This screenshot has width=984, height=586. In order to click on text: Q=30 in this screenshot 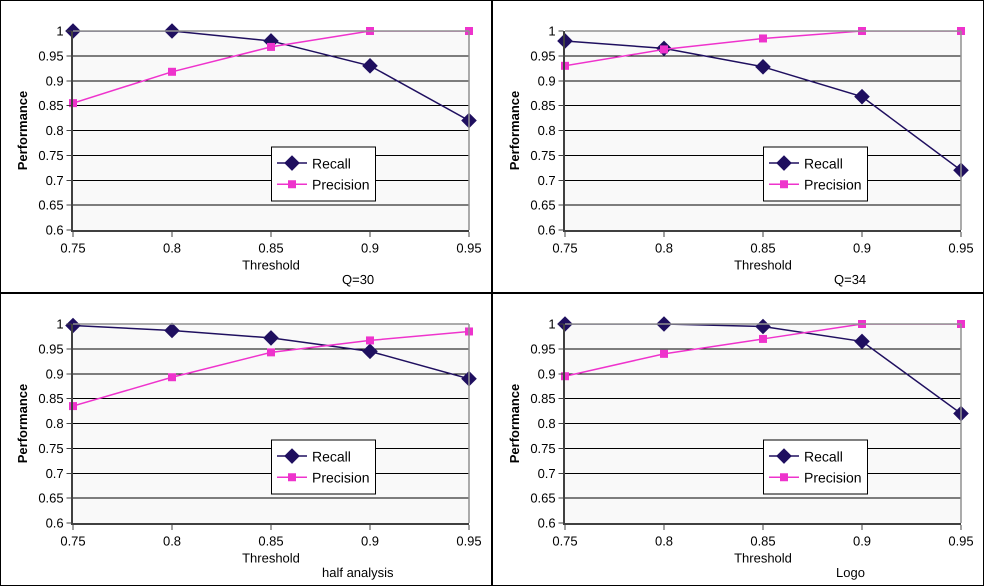, I will do `click(358, 279)`.